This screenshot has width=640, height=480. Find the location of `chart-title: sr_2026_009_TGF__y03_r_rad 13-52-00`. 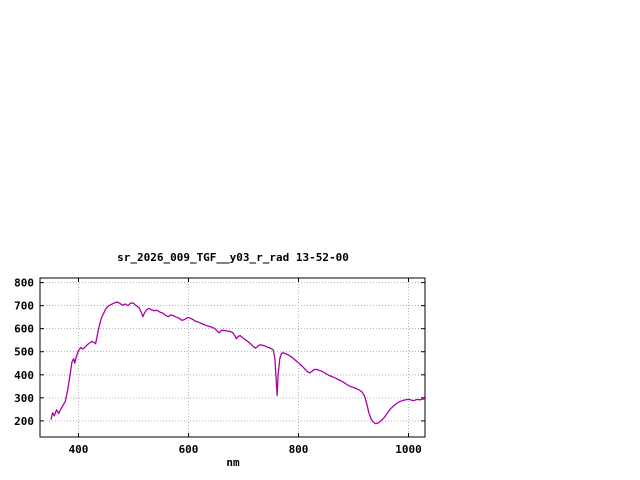

chart-title: sr_2026_009_TGF__y03_r_rad 13-52-00 is located at coordinates (233, 257).